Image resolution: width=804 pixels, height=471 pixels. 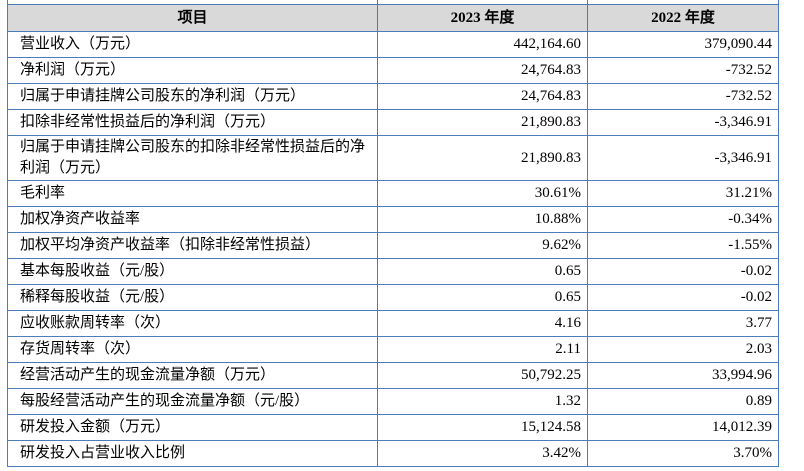 I want to click on table-row: 存货周转率（次） 2.11 2.03, so click(x=393, y=349).